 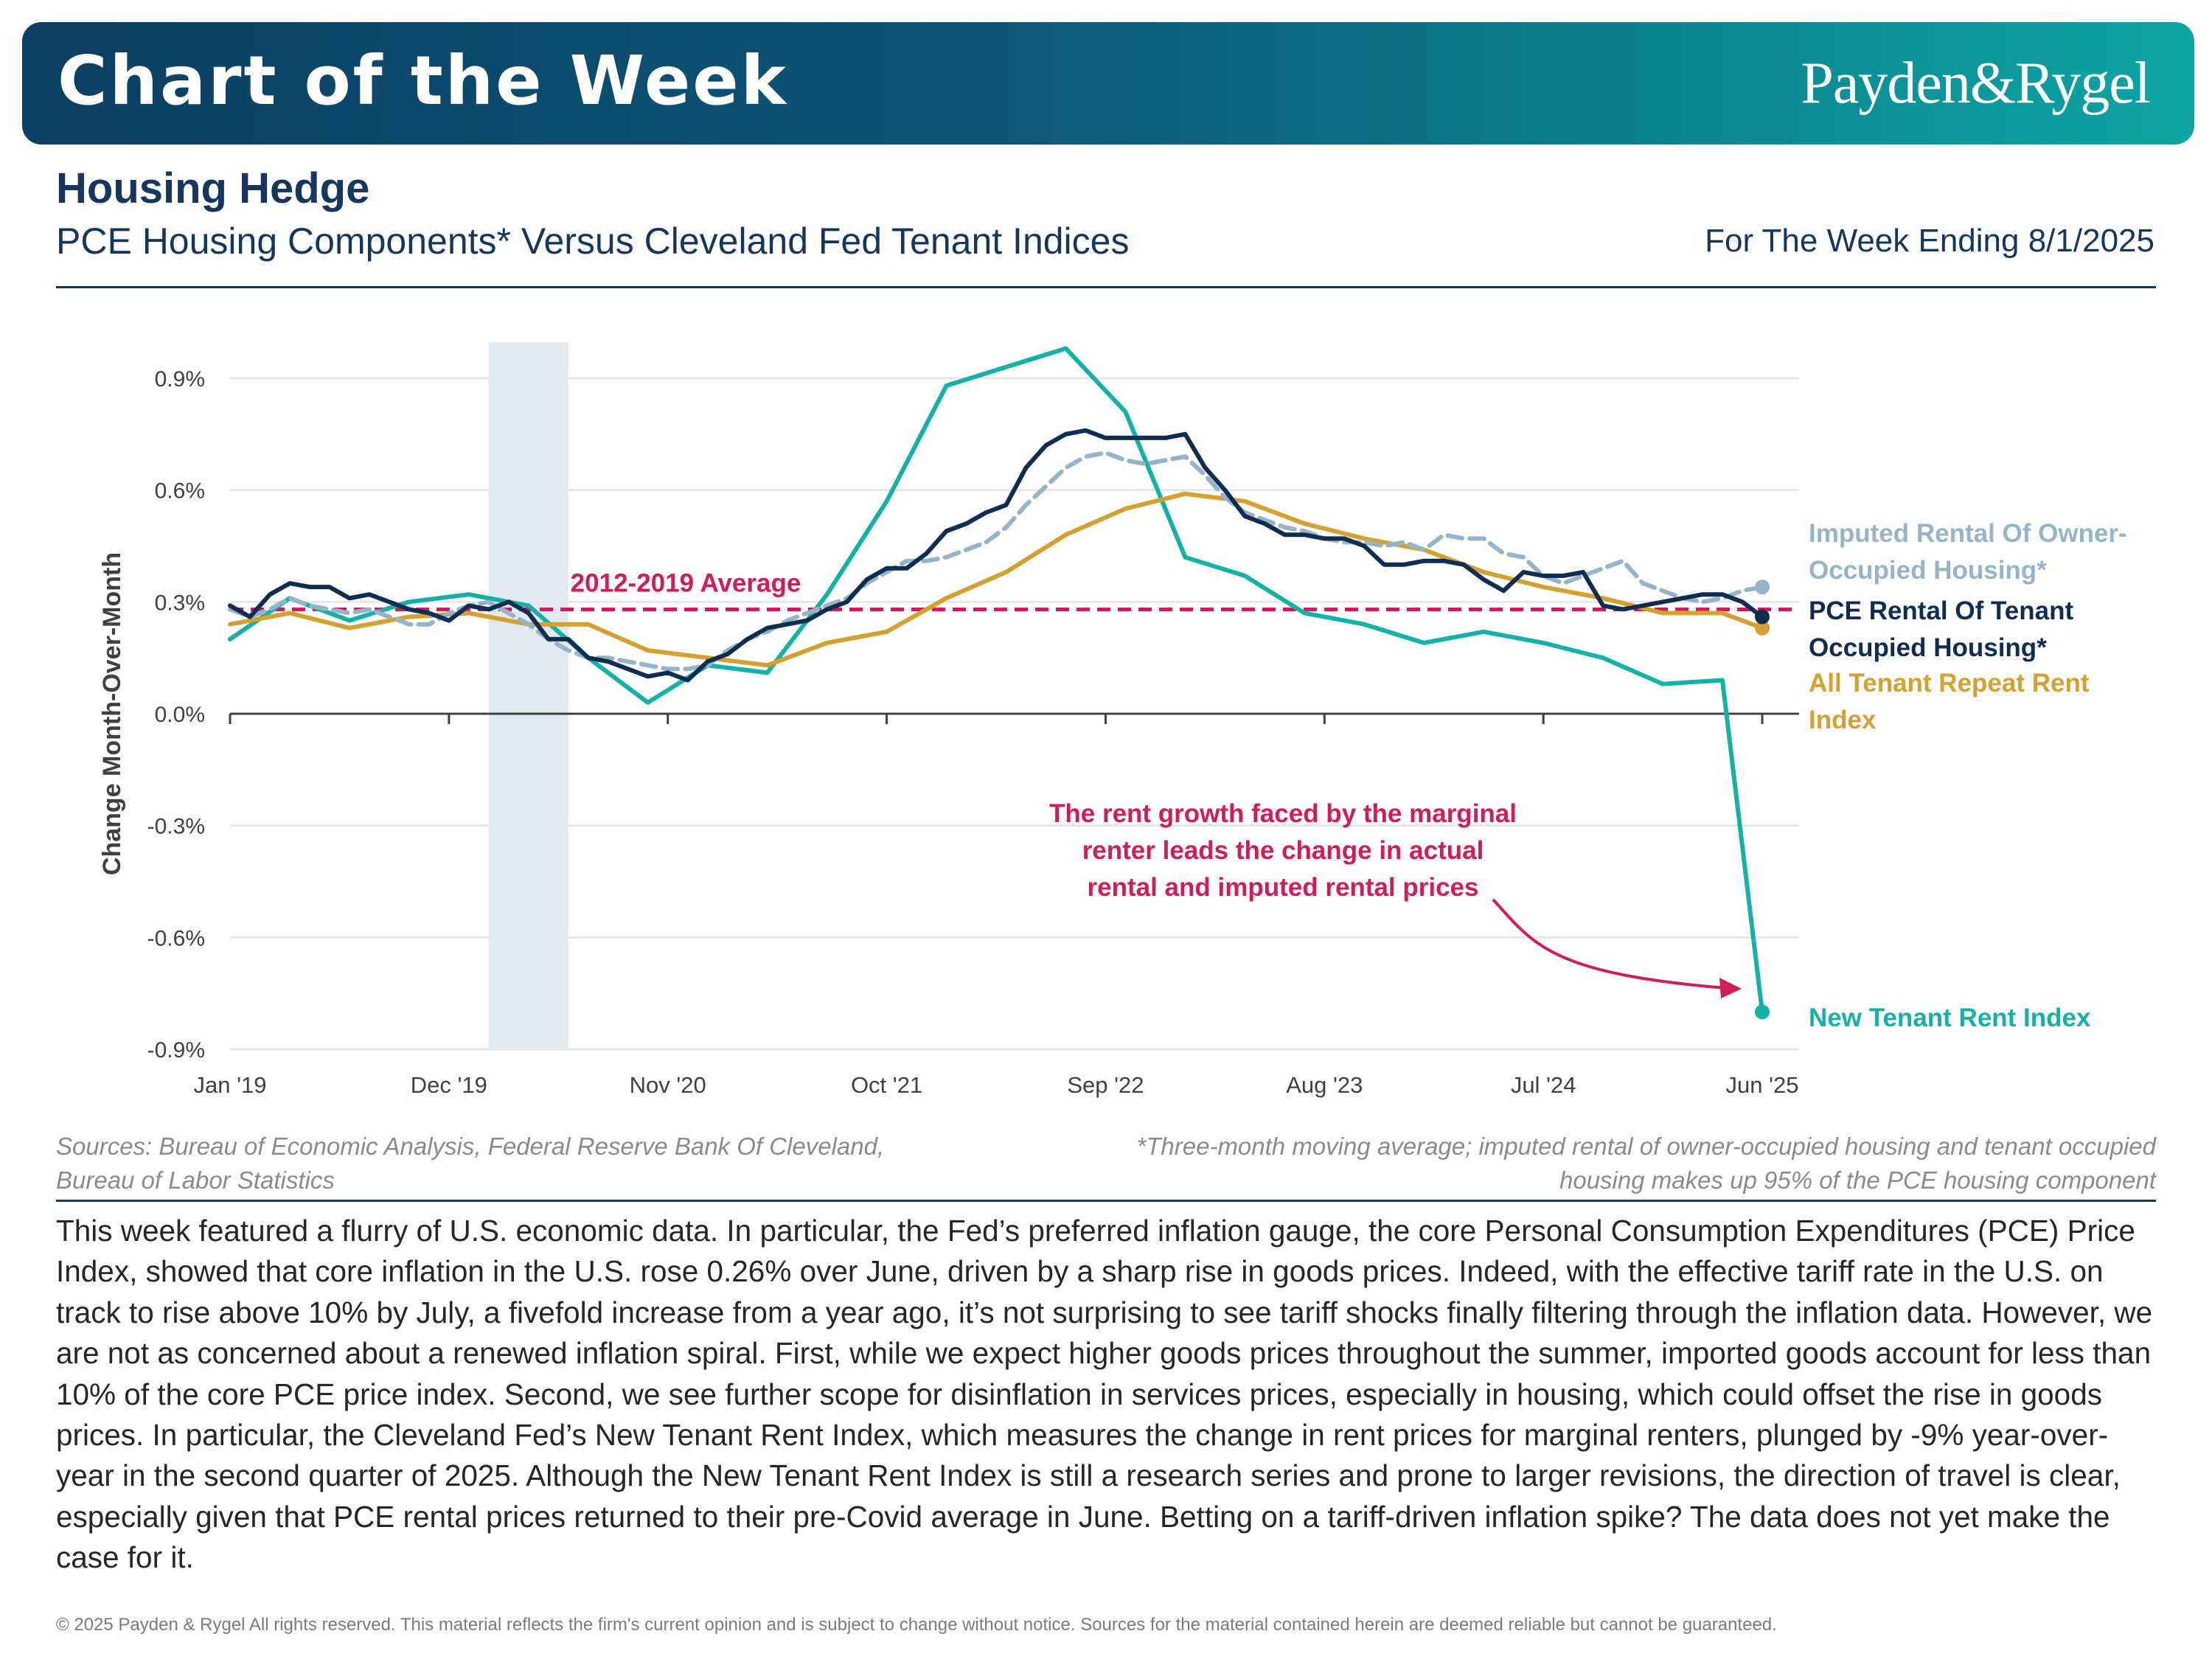 I want to click on x-tick-label: Jul '24, so click(x=1543, y=1085).